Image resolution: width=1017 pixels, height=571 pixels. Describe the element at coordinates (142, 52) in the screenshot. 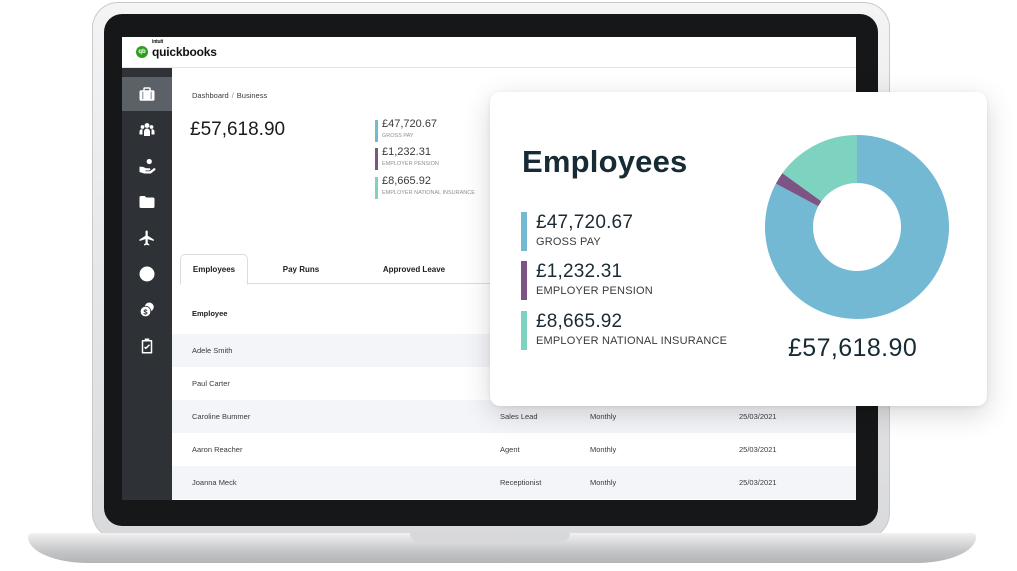

I see `qb-logo-icon: qb` at that location.